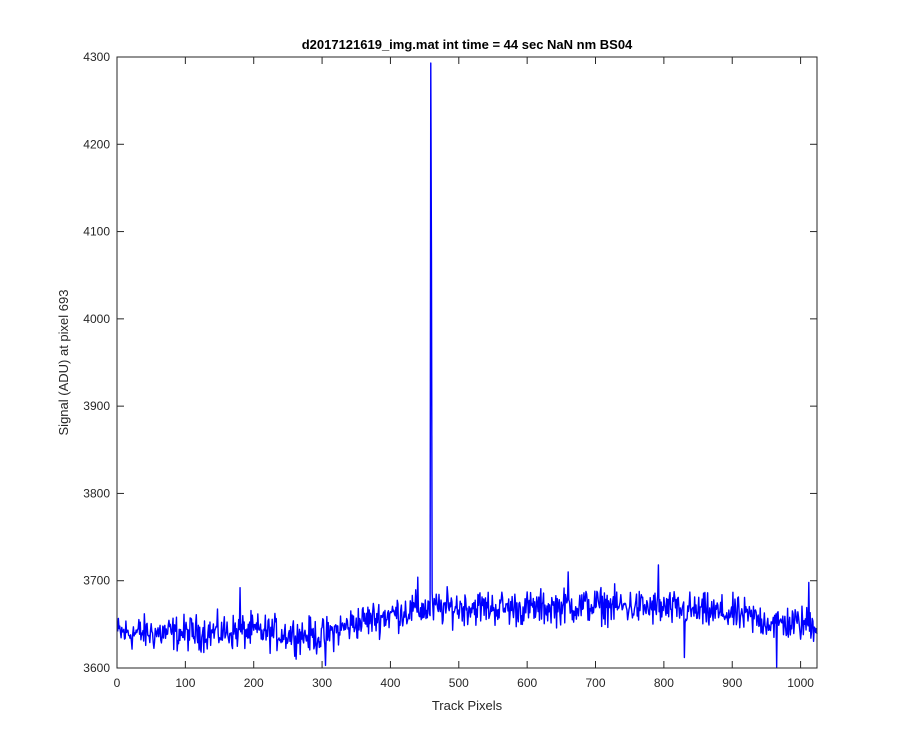 The width and height of the screenshot is (900, 750). Describe the element at coordinates (96, 319) in the screenshot. I see `y-tick-label: 4000` at that location.